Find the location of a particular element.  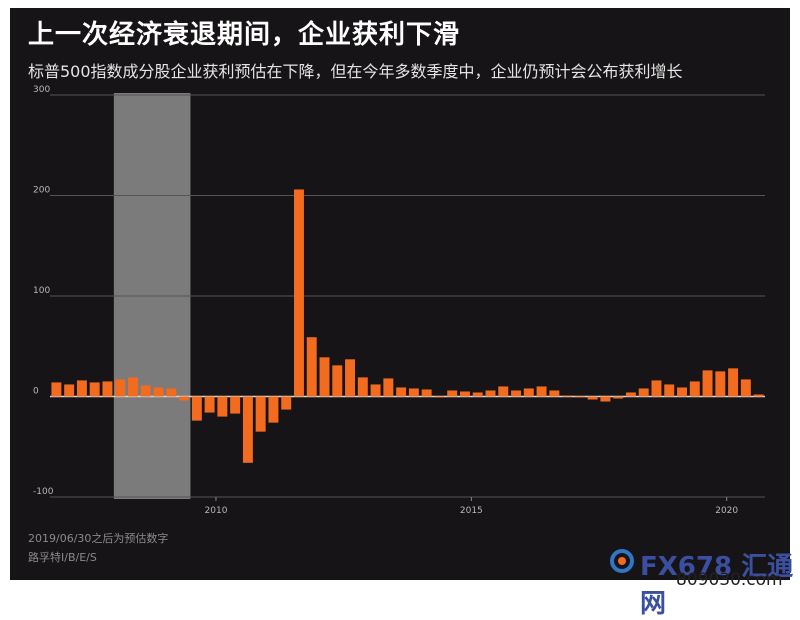

x-tick-label: 2020 is located at coordinates (726, 511).